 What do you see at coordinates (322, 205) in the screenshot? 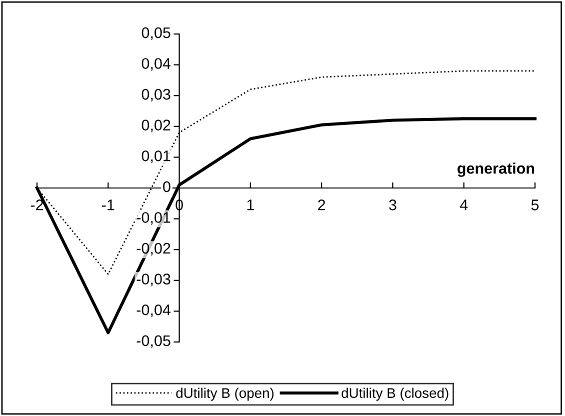
I see `x-tick-label: 2` at bounding box center [322, 205].